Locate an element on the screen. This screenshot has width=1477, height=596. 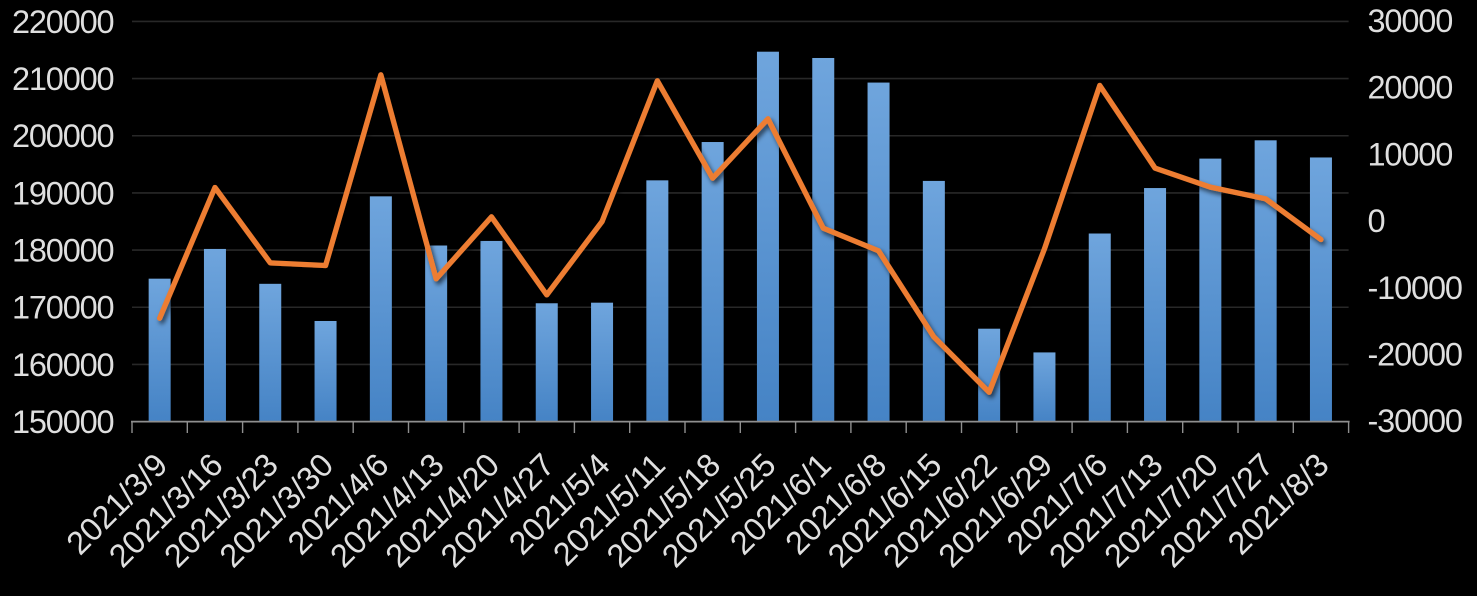
svg-text: 180000 is located at coordinates (63, 250).